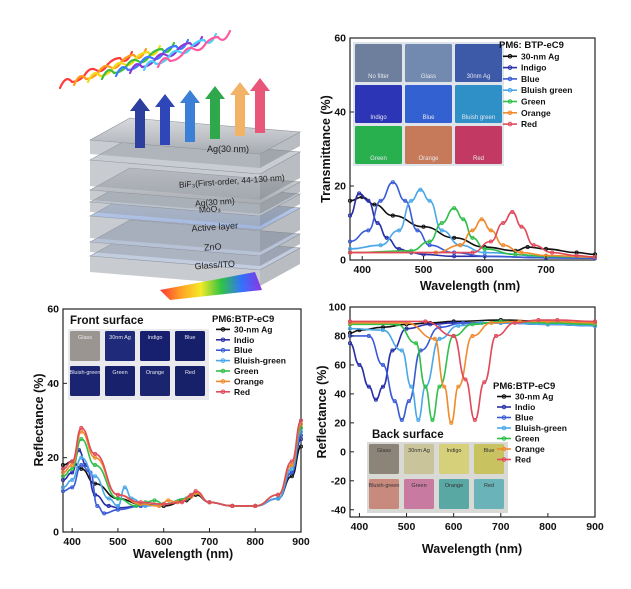 This screenshot has width=631, height=589. I want to click on series-line-green, so click(472, 232).